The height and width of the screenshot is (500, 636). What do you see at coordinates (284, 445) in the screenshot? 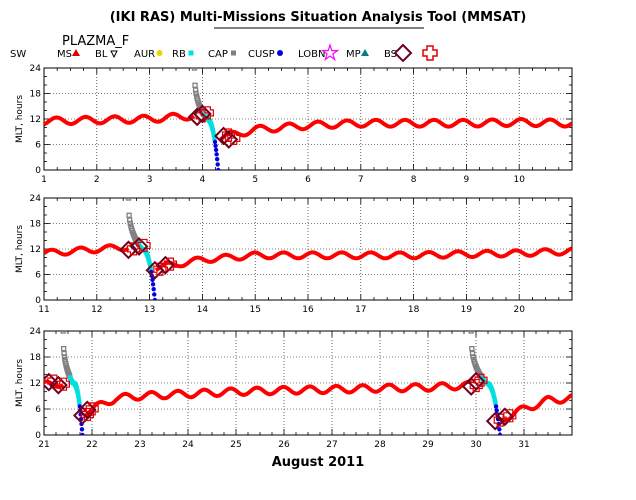
I see `x-tick-label: 26` at bounding box center [284, 445].